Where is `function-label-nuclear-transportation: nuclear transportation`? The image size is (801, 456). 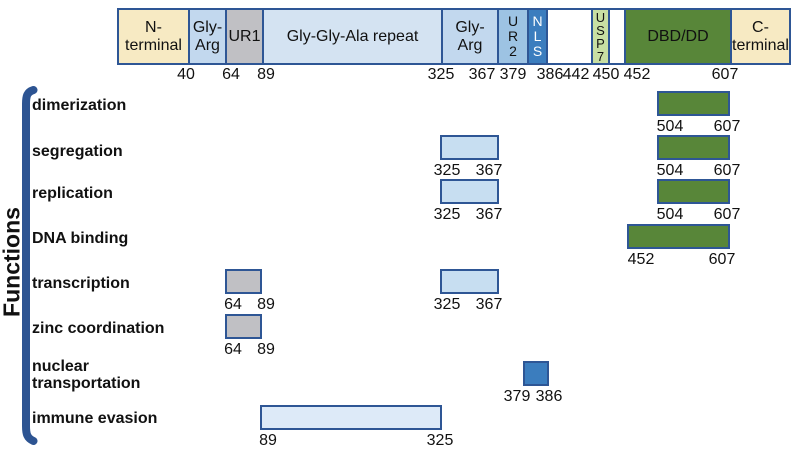
function-label-nuclear-transportation: nuclear transportation is located at coordinates (86, 375).